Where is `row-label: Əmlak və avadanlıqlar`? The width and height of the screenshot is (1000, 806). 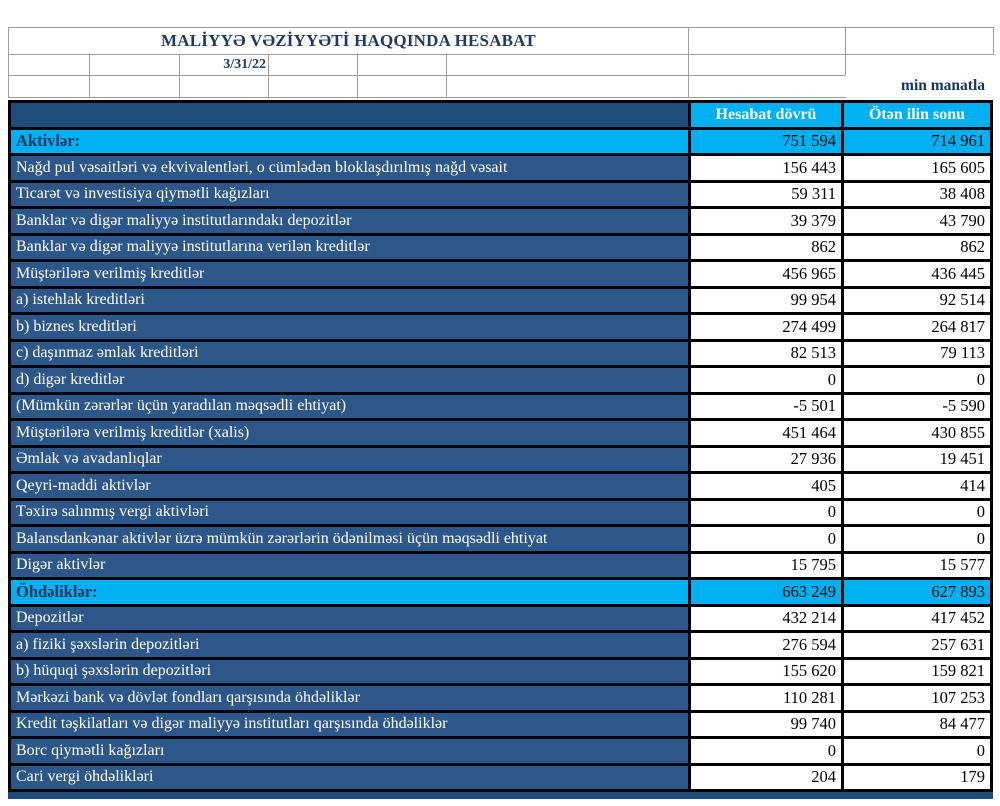 row-label: Əmlak və avadanlıqlar is located at coordinates (349, 459).